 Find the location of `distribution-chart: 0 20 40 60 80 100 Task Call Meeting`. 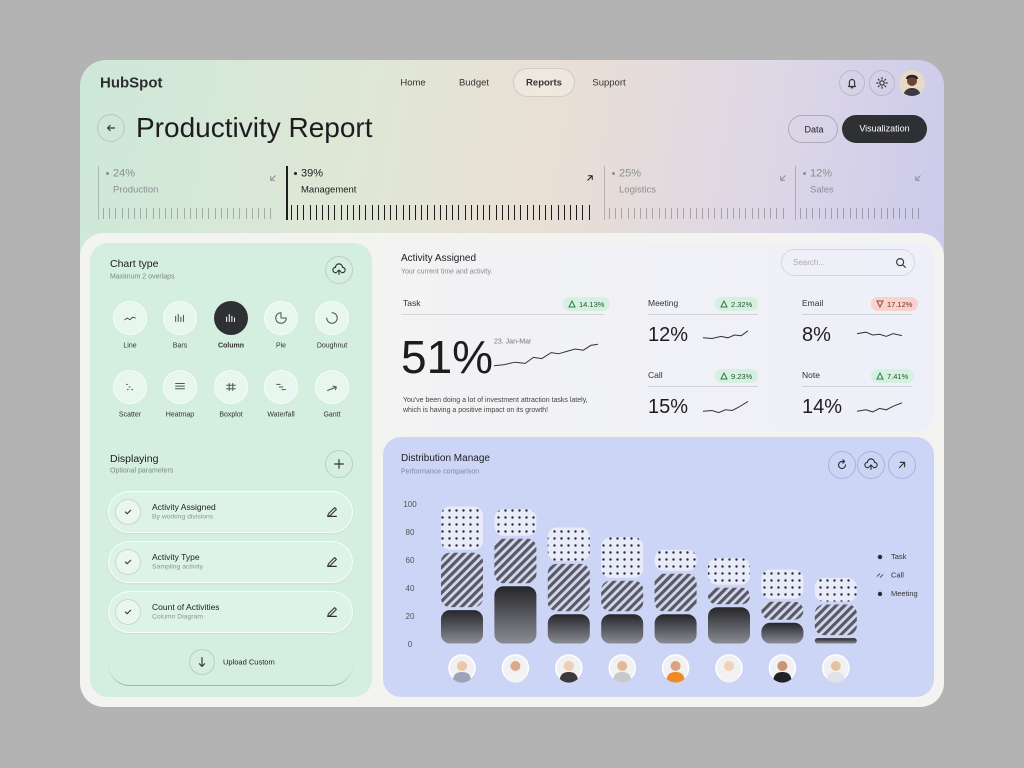

distribution-chart: 0 20 40 60 80 100 Task Call Meeting is located at coordinates (660, 591).